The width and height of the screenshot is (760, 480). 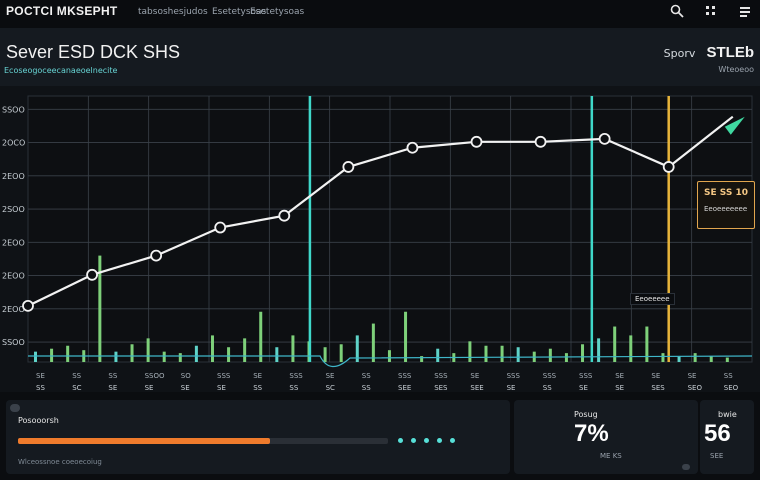 I want to click on percent-value: 7%, so click(x=591, y=433).